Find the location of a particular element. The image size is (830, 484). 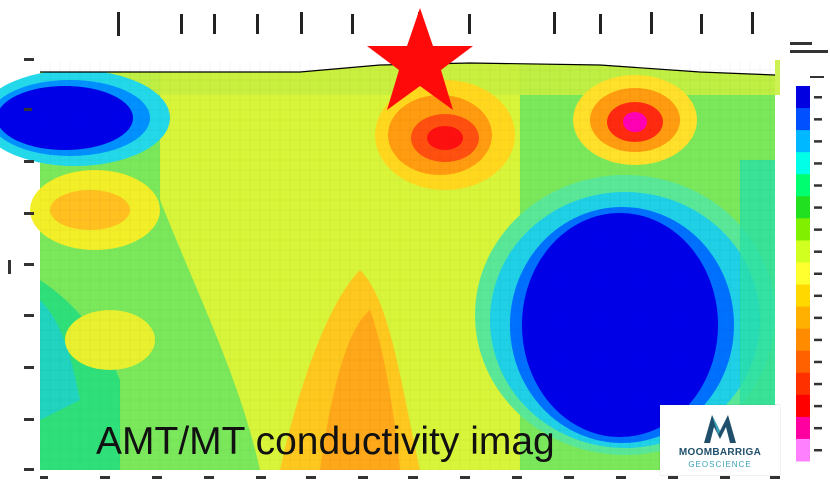

star-marker-icon is located at coordinates (420, 59).